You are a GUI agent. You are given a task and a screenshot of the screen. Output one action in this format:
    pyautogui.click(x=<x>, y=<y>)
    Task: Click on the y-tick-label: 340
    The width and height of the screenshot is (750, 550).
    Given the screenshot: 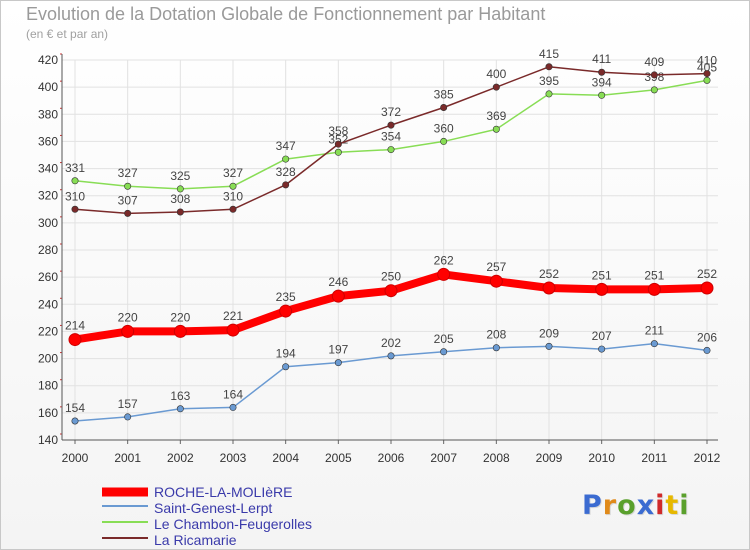 What is the action you would take?
    pyautogui.click(x=48, y=169)
    